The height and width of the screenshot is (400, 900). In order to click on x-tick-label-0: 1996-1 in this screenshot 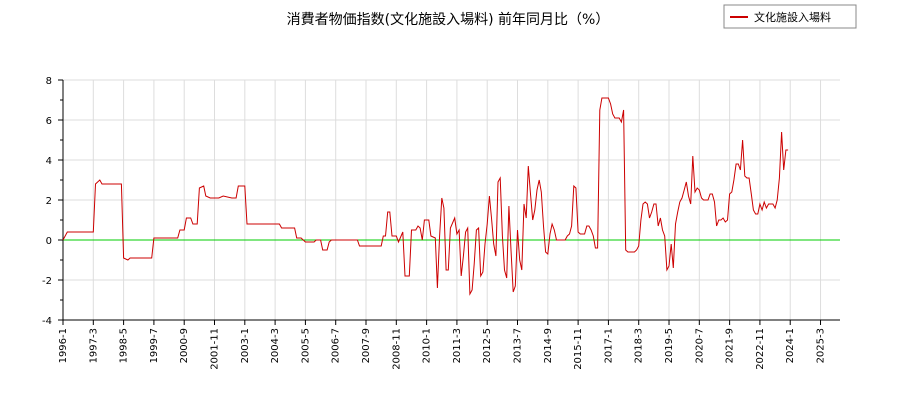, I will do `click(63, 345)`.